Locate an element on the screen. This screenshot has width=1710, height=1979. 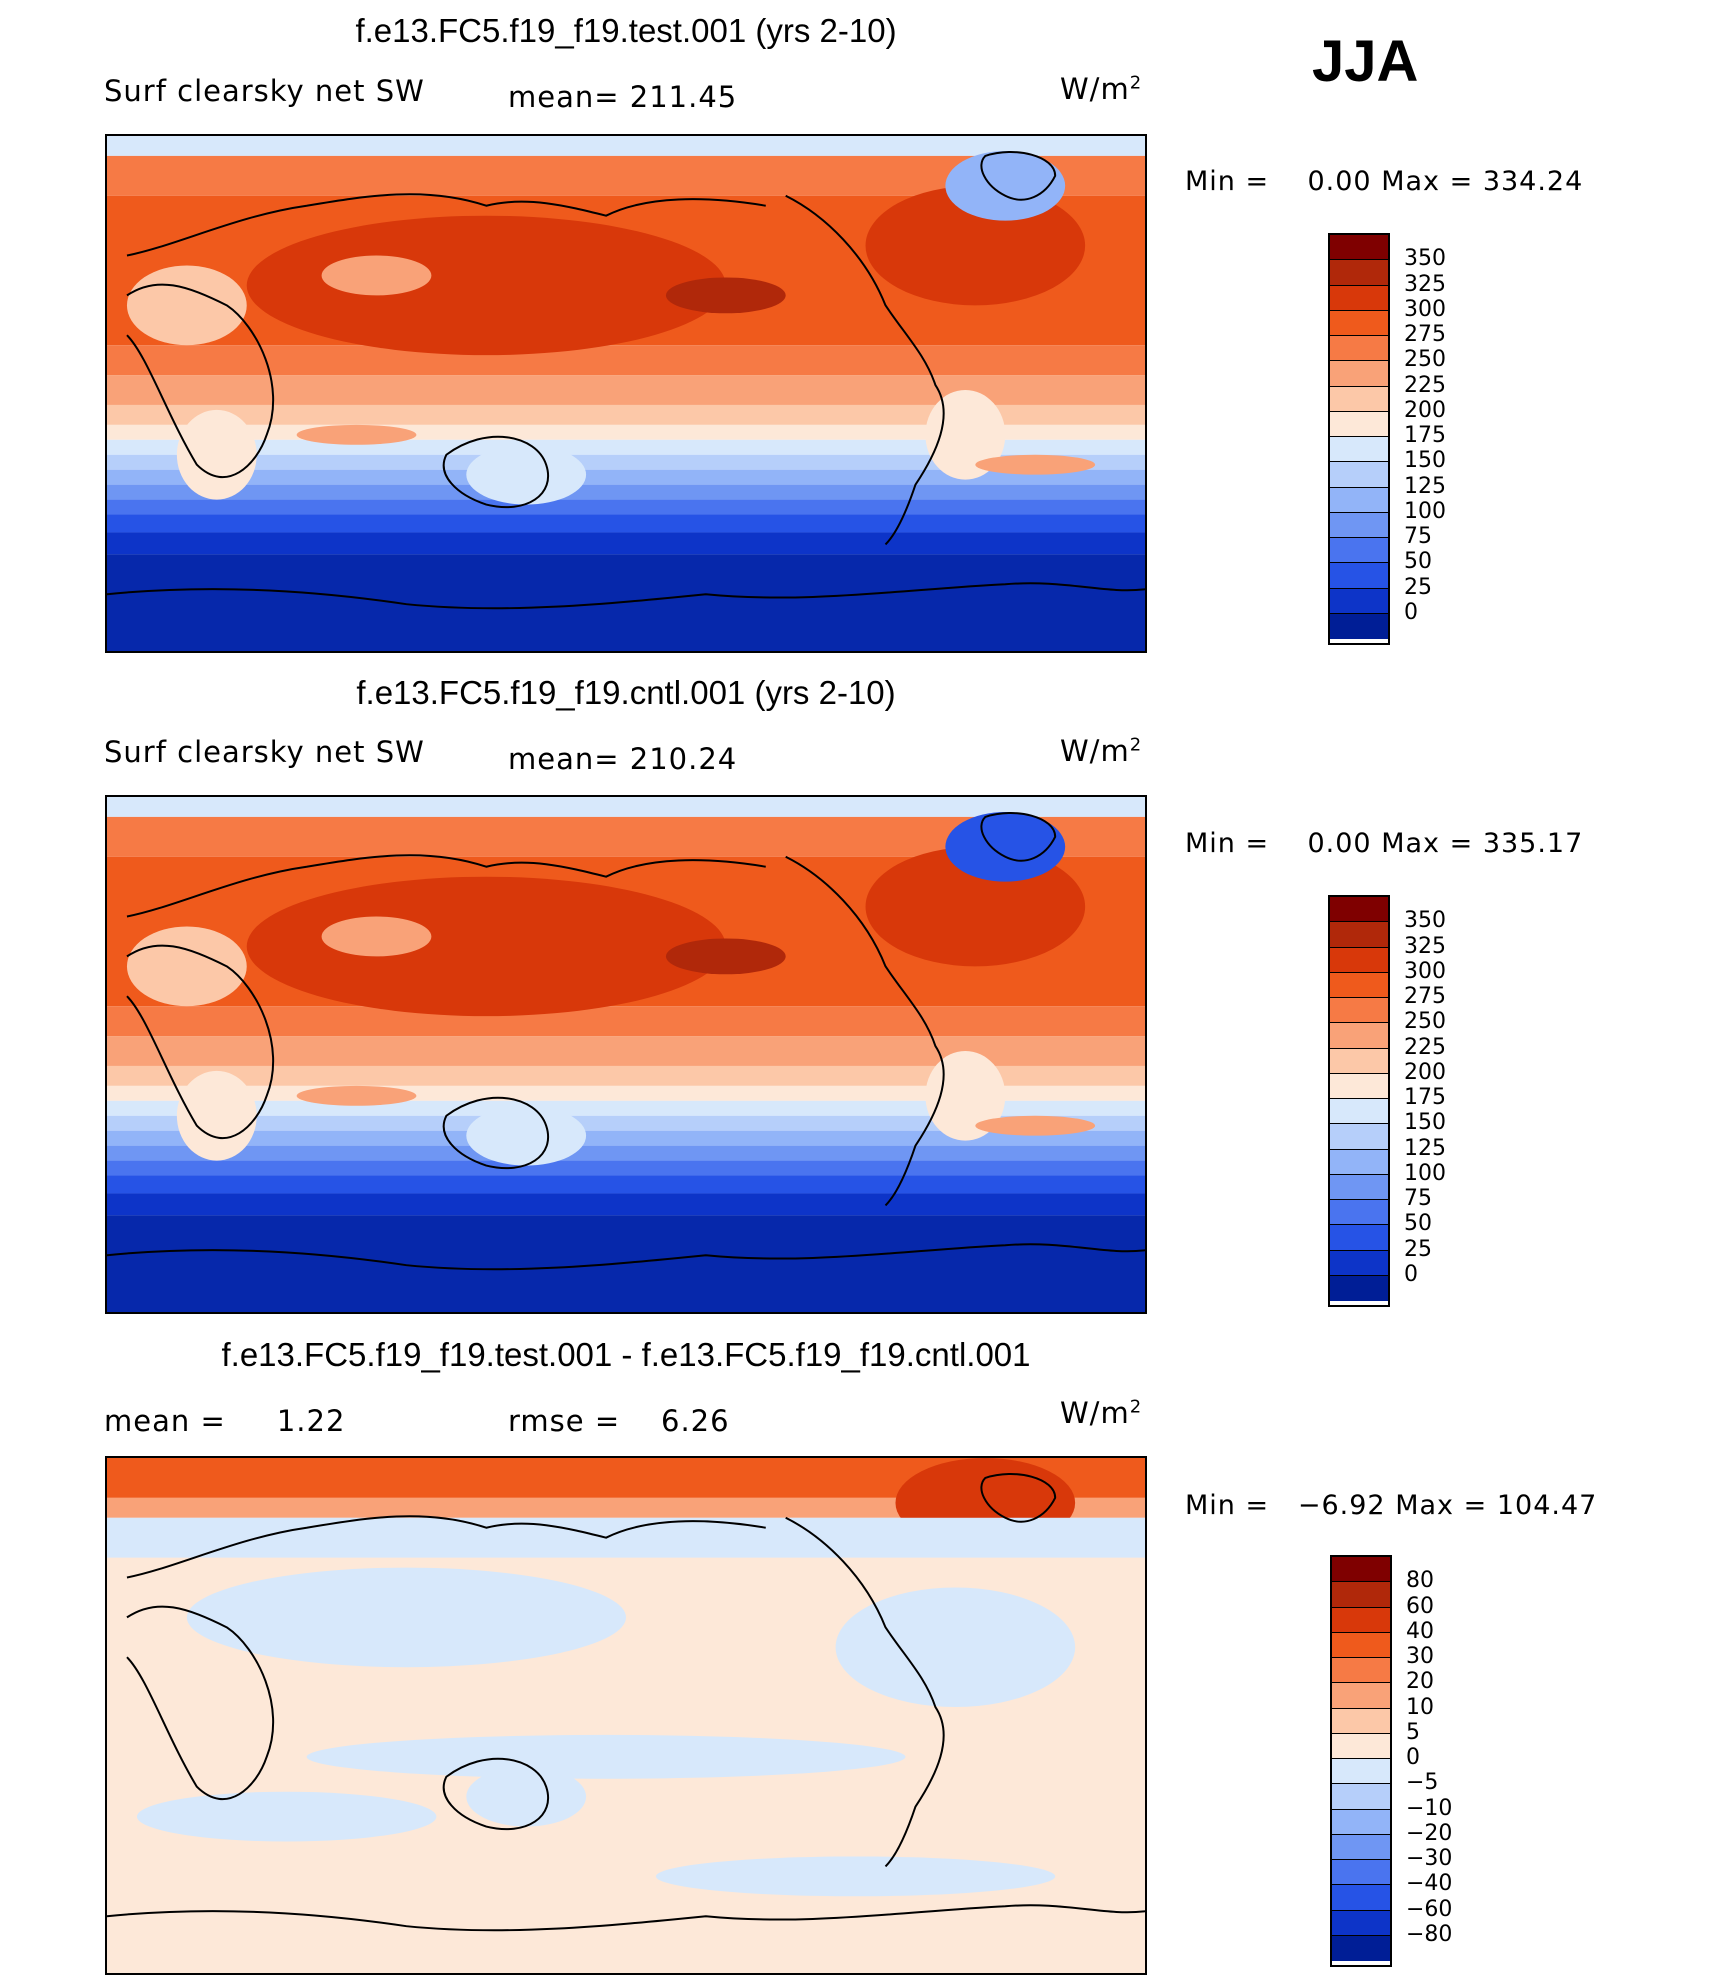
panel-title-cntl: f.e13.FC5.f19_f19.cntl.001 (yrs 2-10) is located at coordinates (626, 692).